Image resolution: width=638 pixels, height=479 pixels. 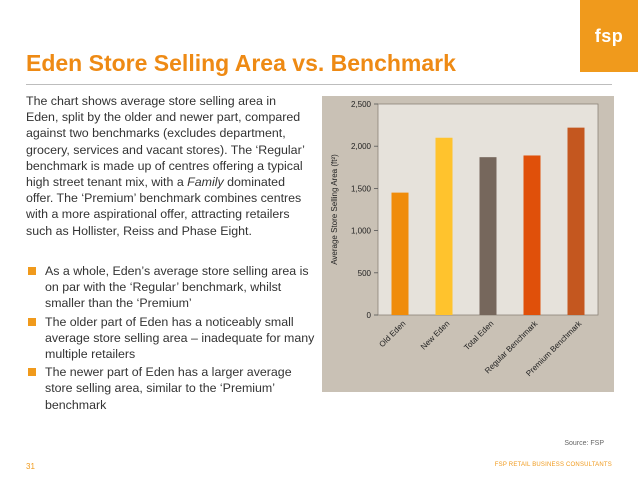 I want to click on fsp-logo: fsp, so click(x=609, y=36).